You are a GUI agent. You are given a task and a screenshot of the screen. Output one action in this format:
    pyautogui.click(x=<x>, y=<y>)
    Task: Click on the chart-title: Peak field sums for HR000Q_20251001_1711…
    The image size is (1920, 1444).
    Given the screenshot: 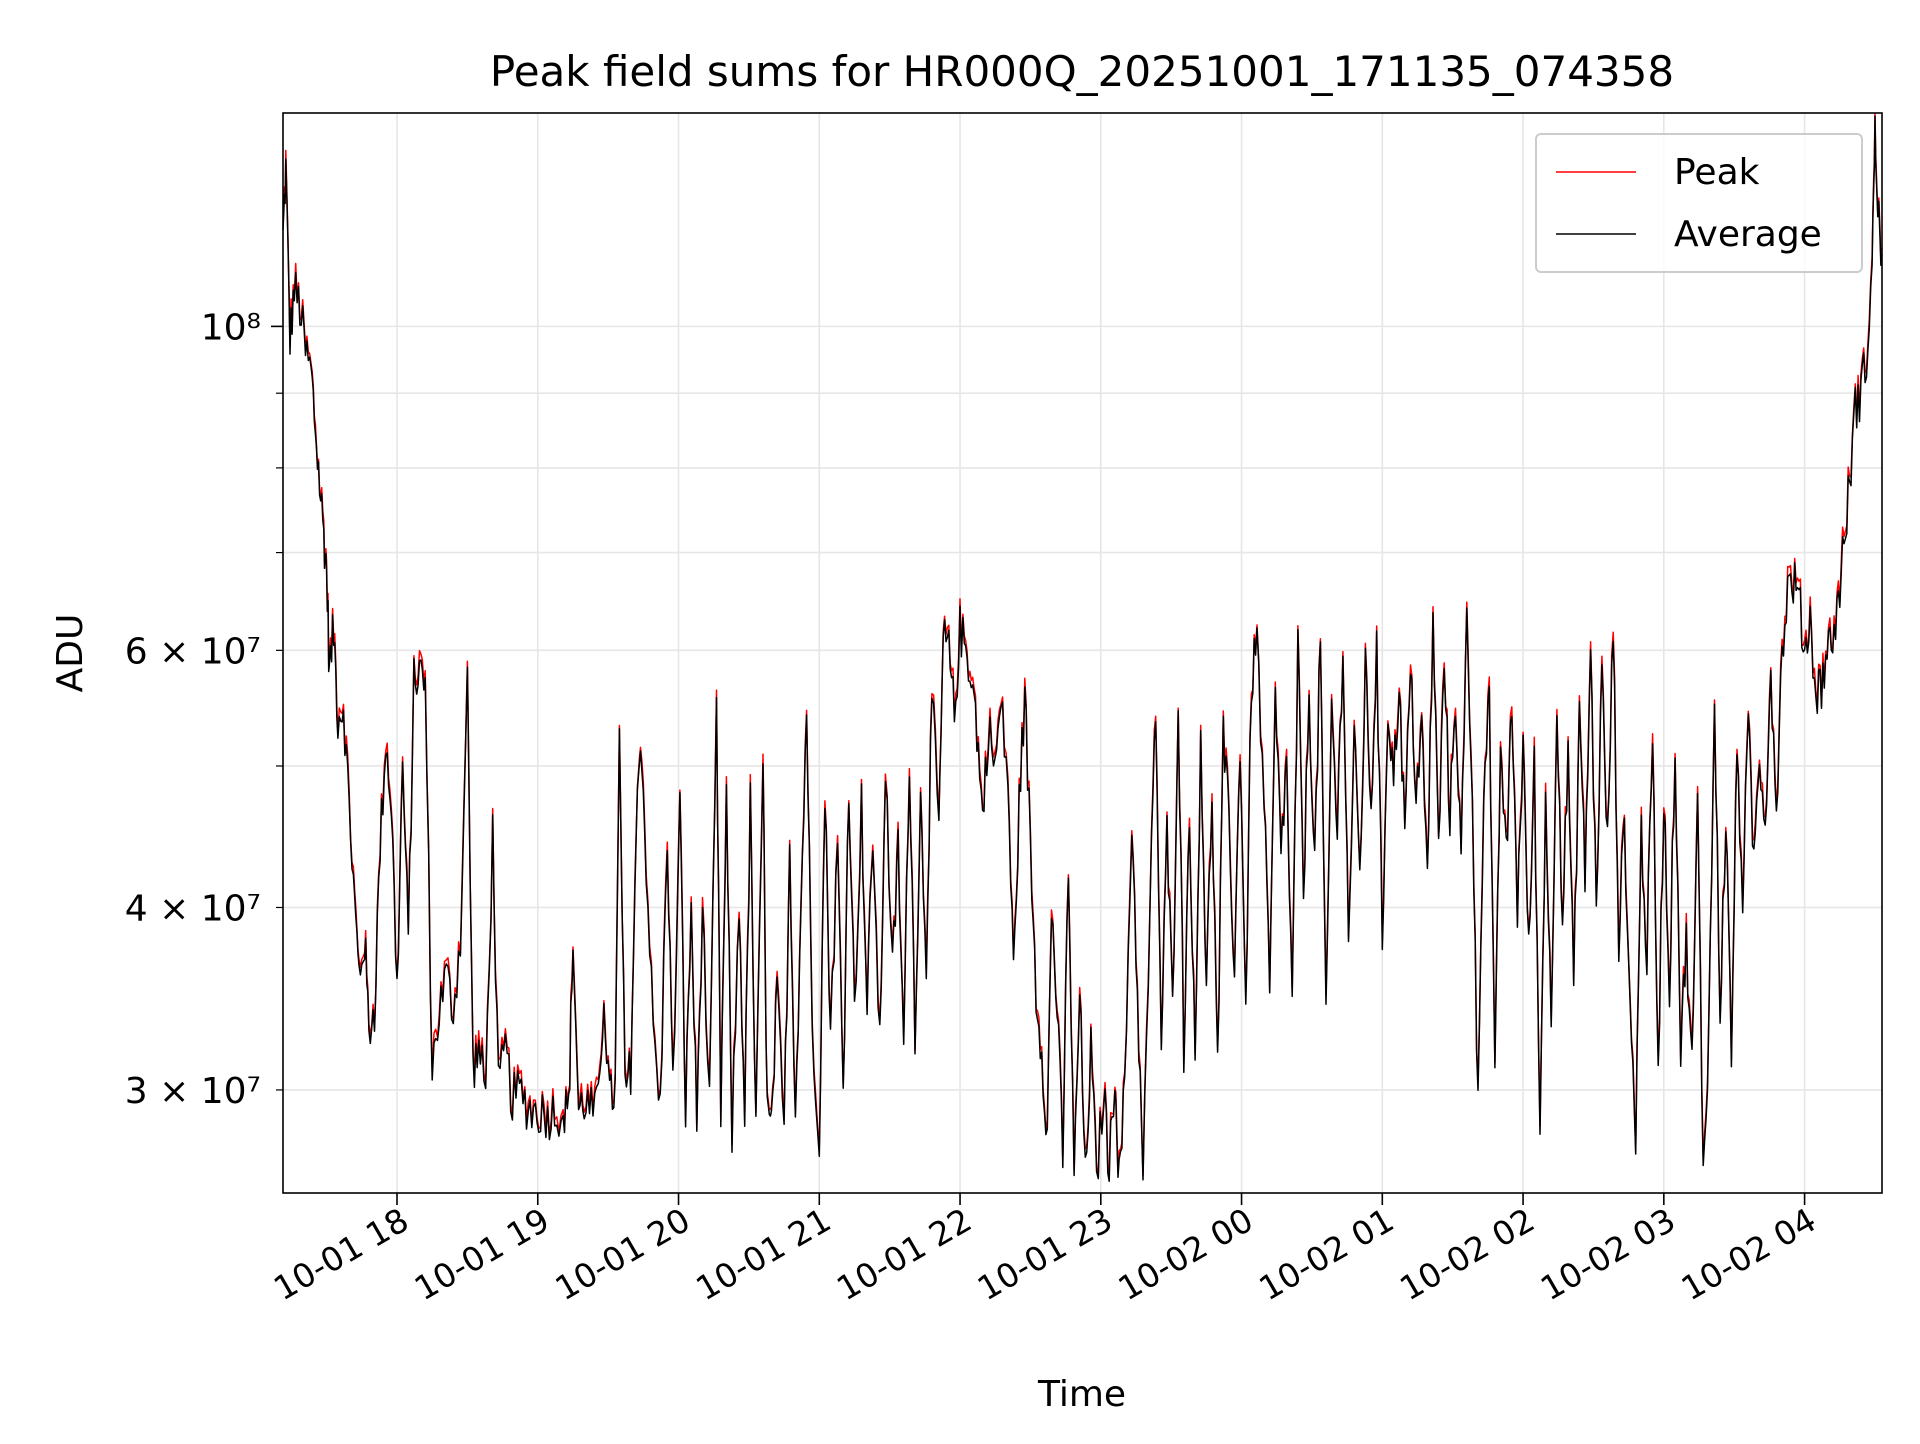 What is the action you would take?
    pyautogui.click(x=1082, y=71)
    